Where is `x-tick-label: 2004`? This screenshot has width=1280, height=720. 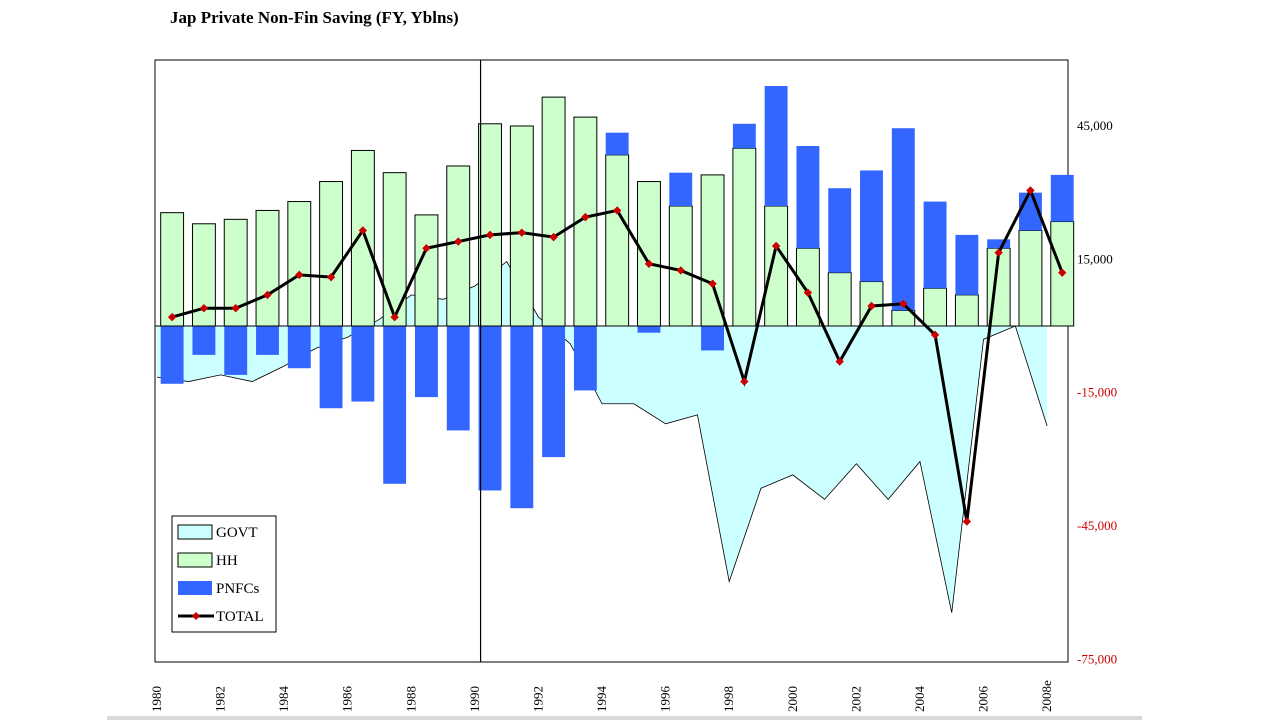 x-tick-label: 2004 is located at coordinates (919, 699).